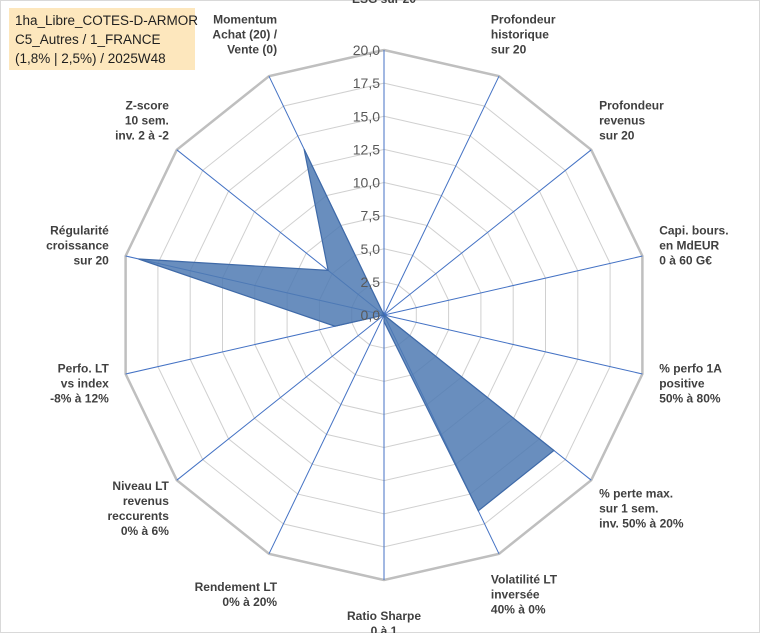 The height and width of the screenshot is (633, 760). What do you see at coordinates (245, 19) in the screenshot?
I see `axis-label-line: Momentum` at bounding box center [245, 19].